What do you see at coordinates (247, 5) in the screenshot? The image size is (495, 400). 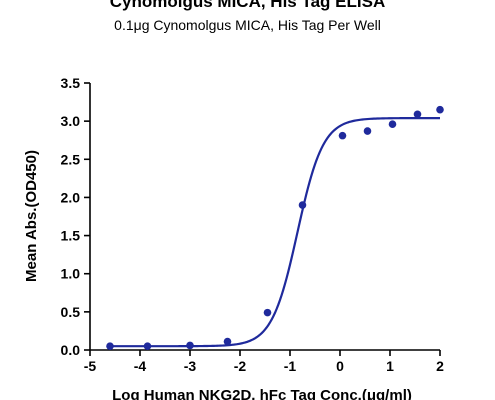 I see `chart-title: Cynomolgus MICA, His Tag ELISA` at bounding box center [247, 5].